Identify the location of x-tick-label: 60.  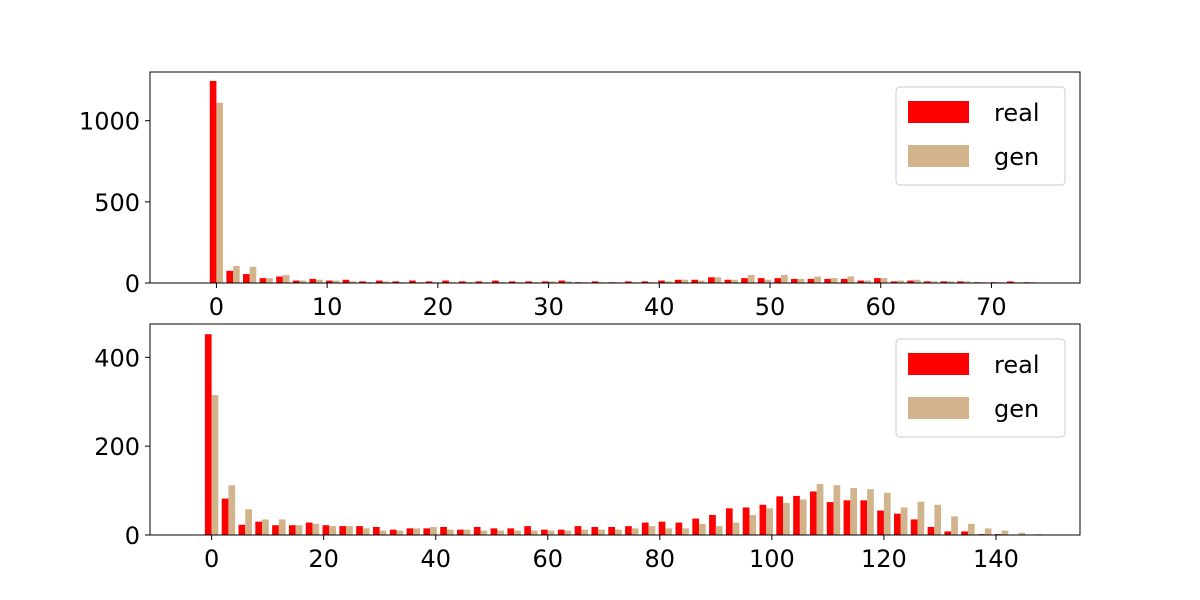
(880, 307).